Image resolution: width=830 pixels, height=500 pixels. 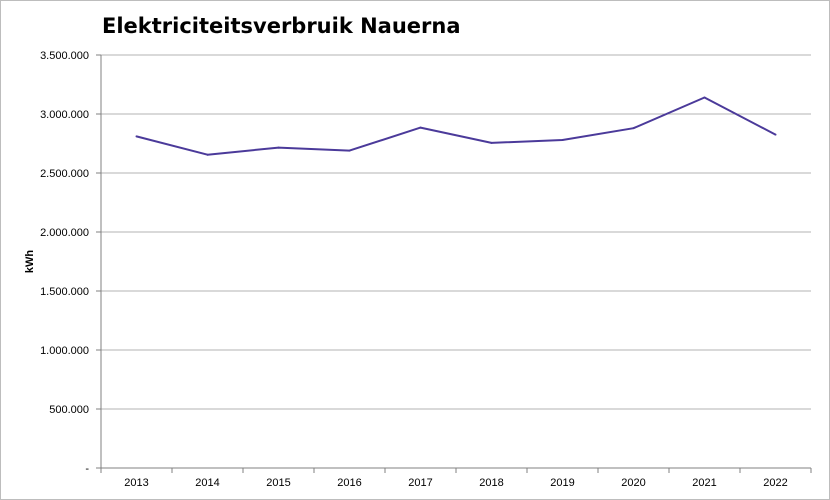 I want to click on y-tick-label: 500.000, so click(x=69, y=410).